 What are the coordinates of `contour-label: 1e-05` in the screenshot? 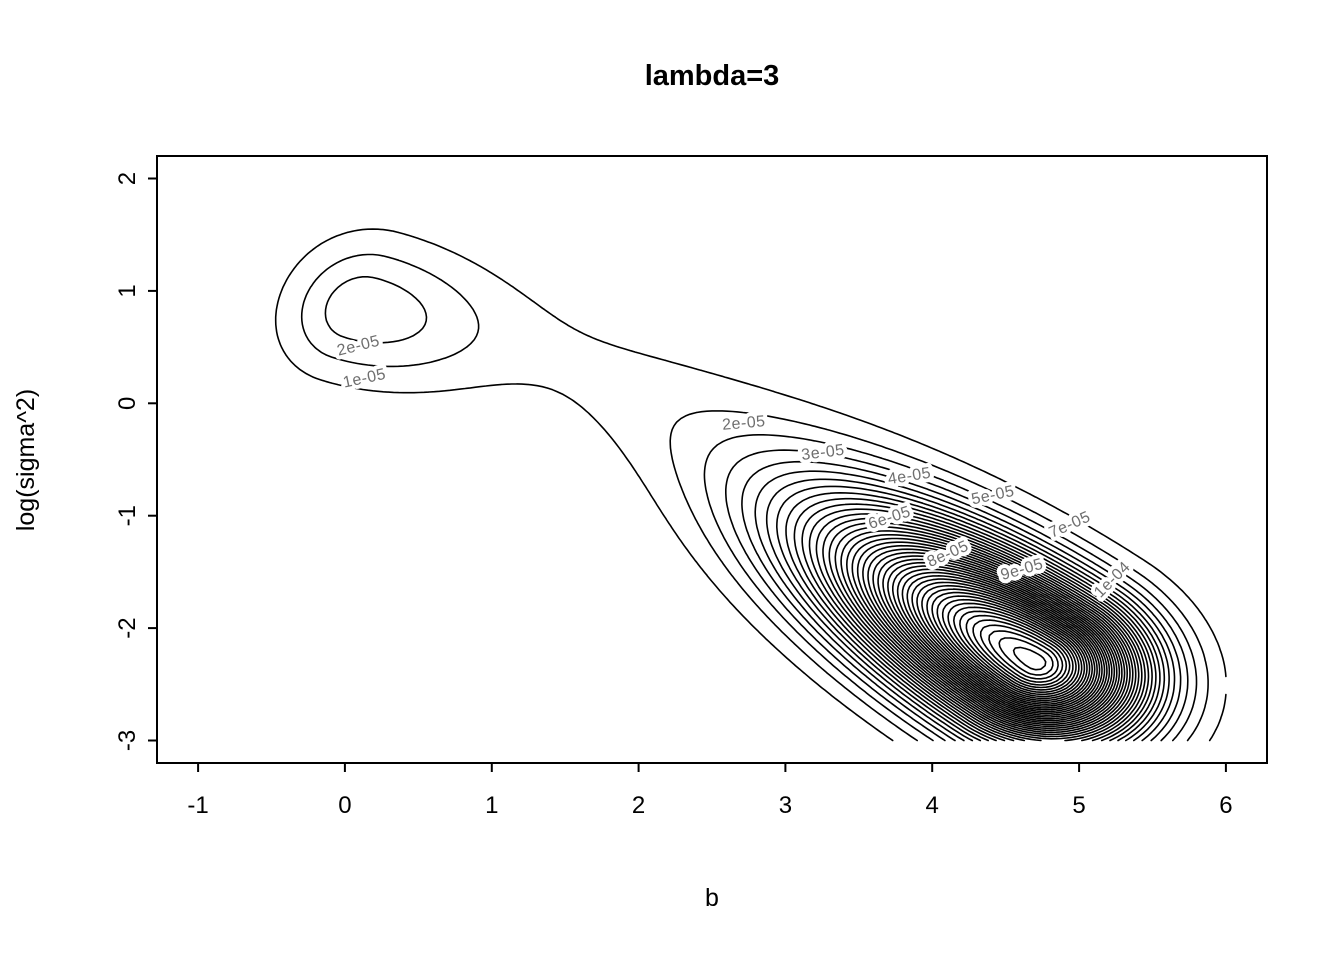 It's located at (365, 379).